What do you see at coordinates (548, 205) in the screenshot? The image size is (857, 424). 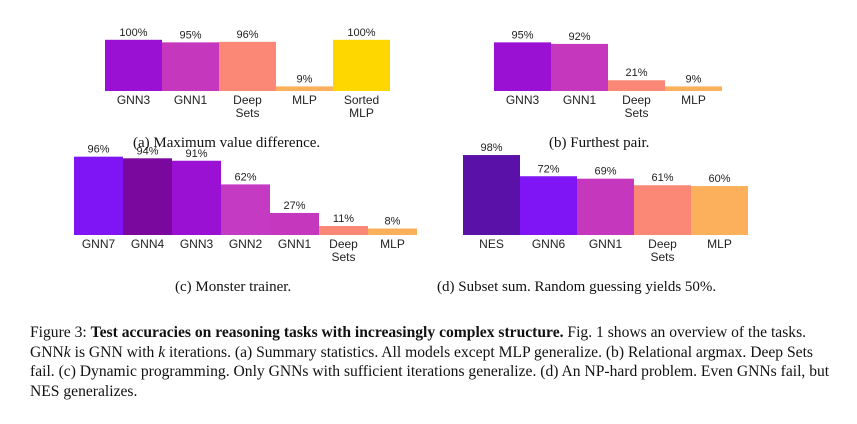 I see `bar-d-gnn6` at bounding box center [548, 205].